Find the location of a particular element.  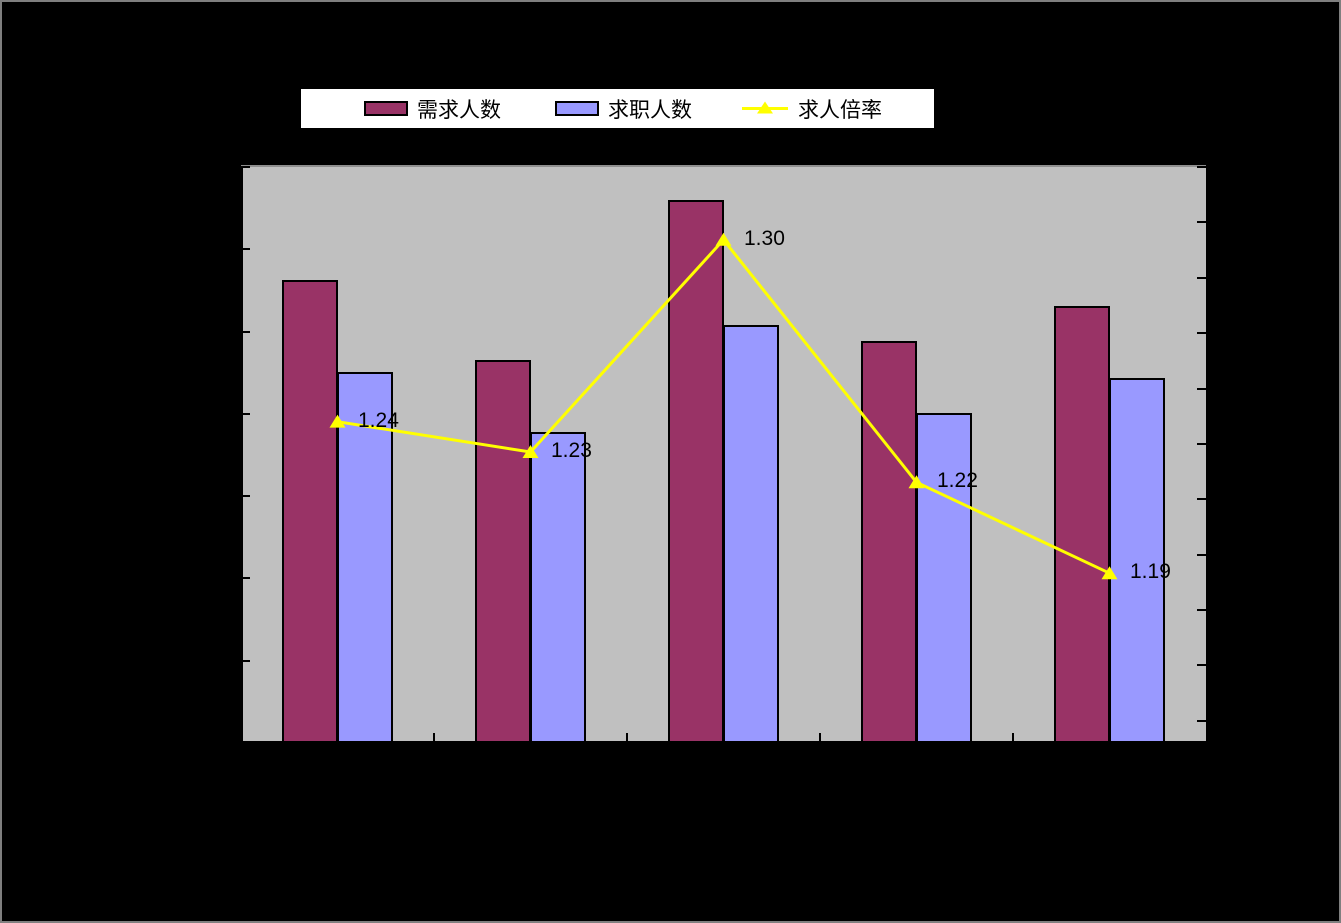

demand-series-swatch is located at coordinates (386, 108).